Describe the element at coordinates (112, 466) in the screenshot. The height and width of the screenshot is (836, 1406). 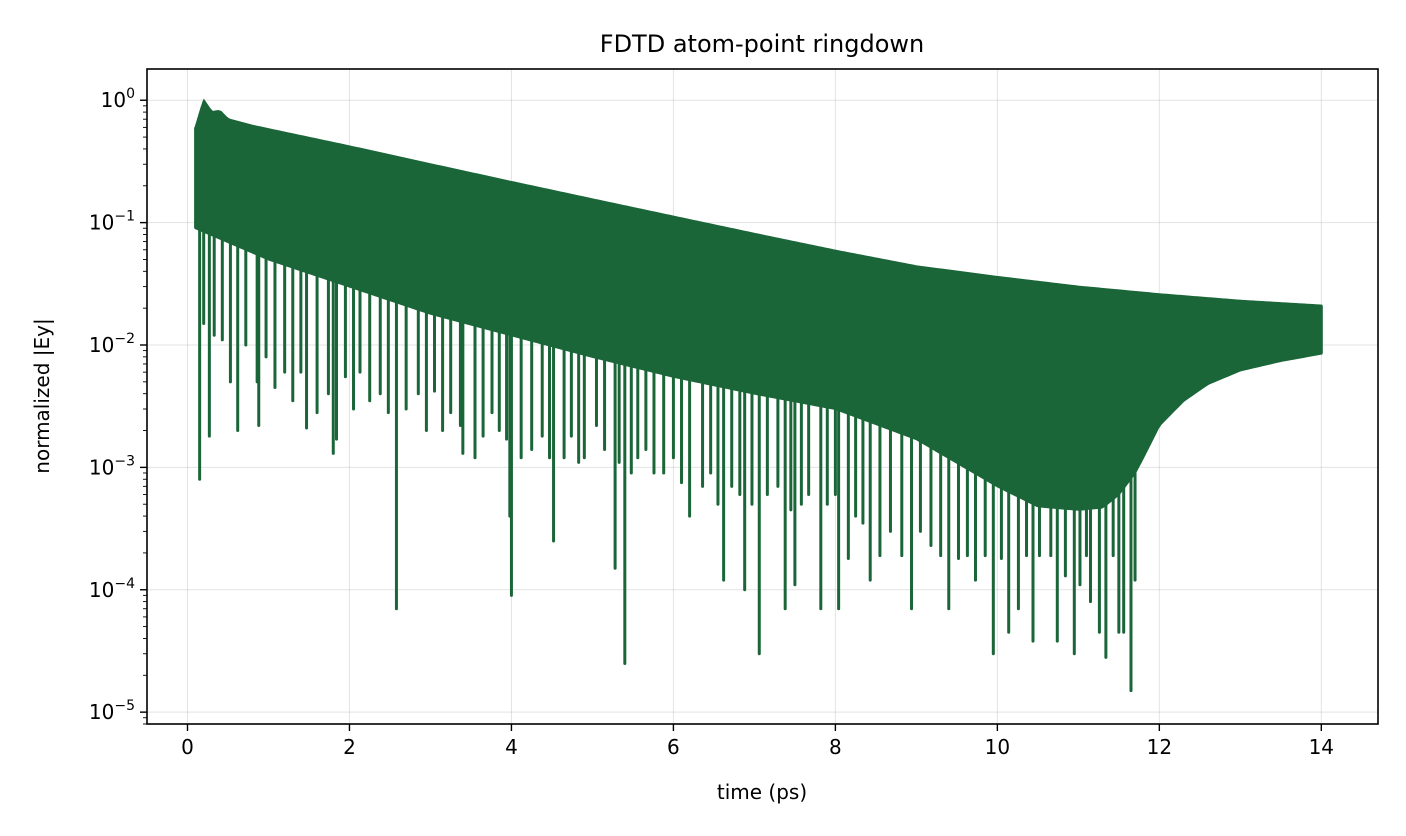
I see `y-tick-label: 10⁻³` at that location.